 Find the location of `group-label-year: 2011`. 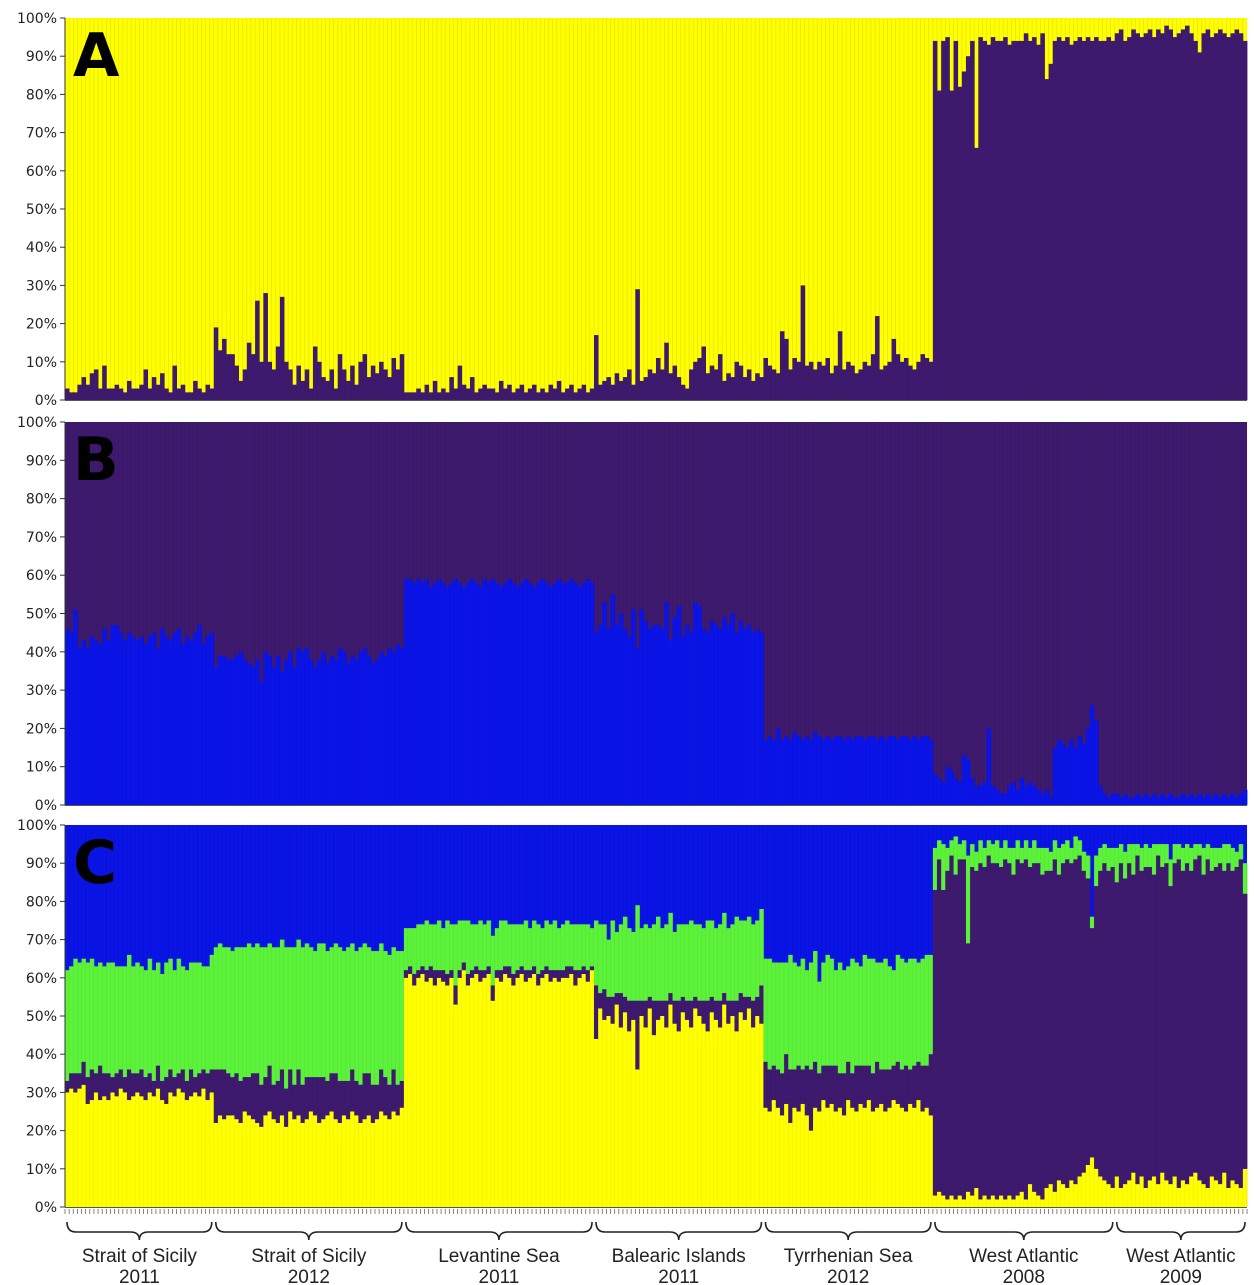

group-label-year: 2011 is located at coordinates (499, 1276).